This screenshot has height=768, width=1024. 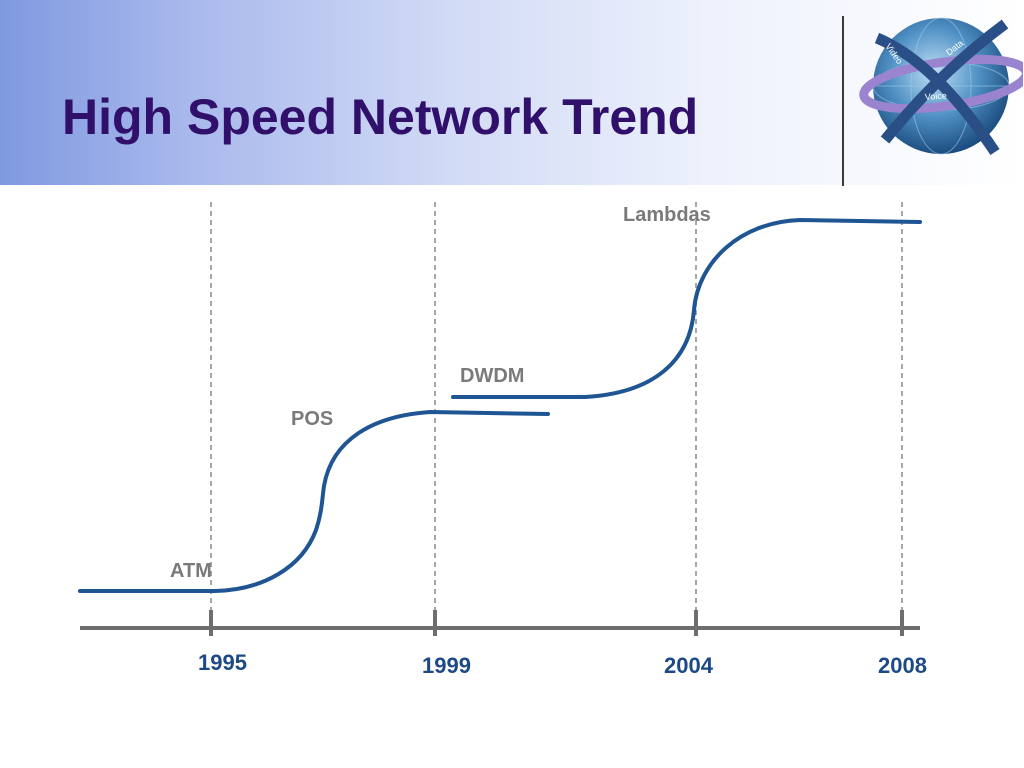 I want to click on orbit-band-data, so click(x=944, y=81).